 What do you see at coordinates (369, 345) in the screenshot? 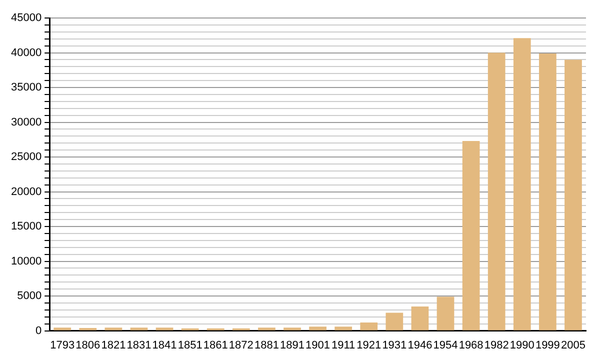
I see `x-tick-label: 1921` at bounding box center [369, 345].